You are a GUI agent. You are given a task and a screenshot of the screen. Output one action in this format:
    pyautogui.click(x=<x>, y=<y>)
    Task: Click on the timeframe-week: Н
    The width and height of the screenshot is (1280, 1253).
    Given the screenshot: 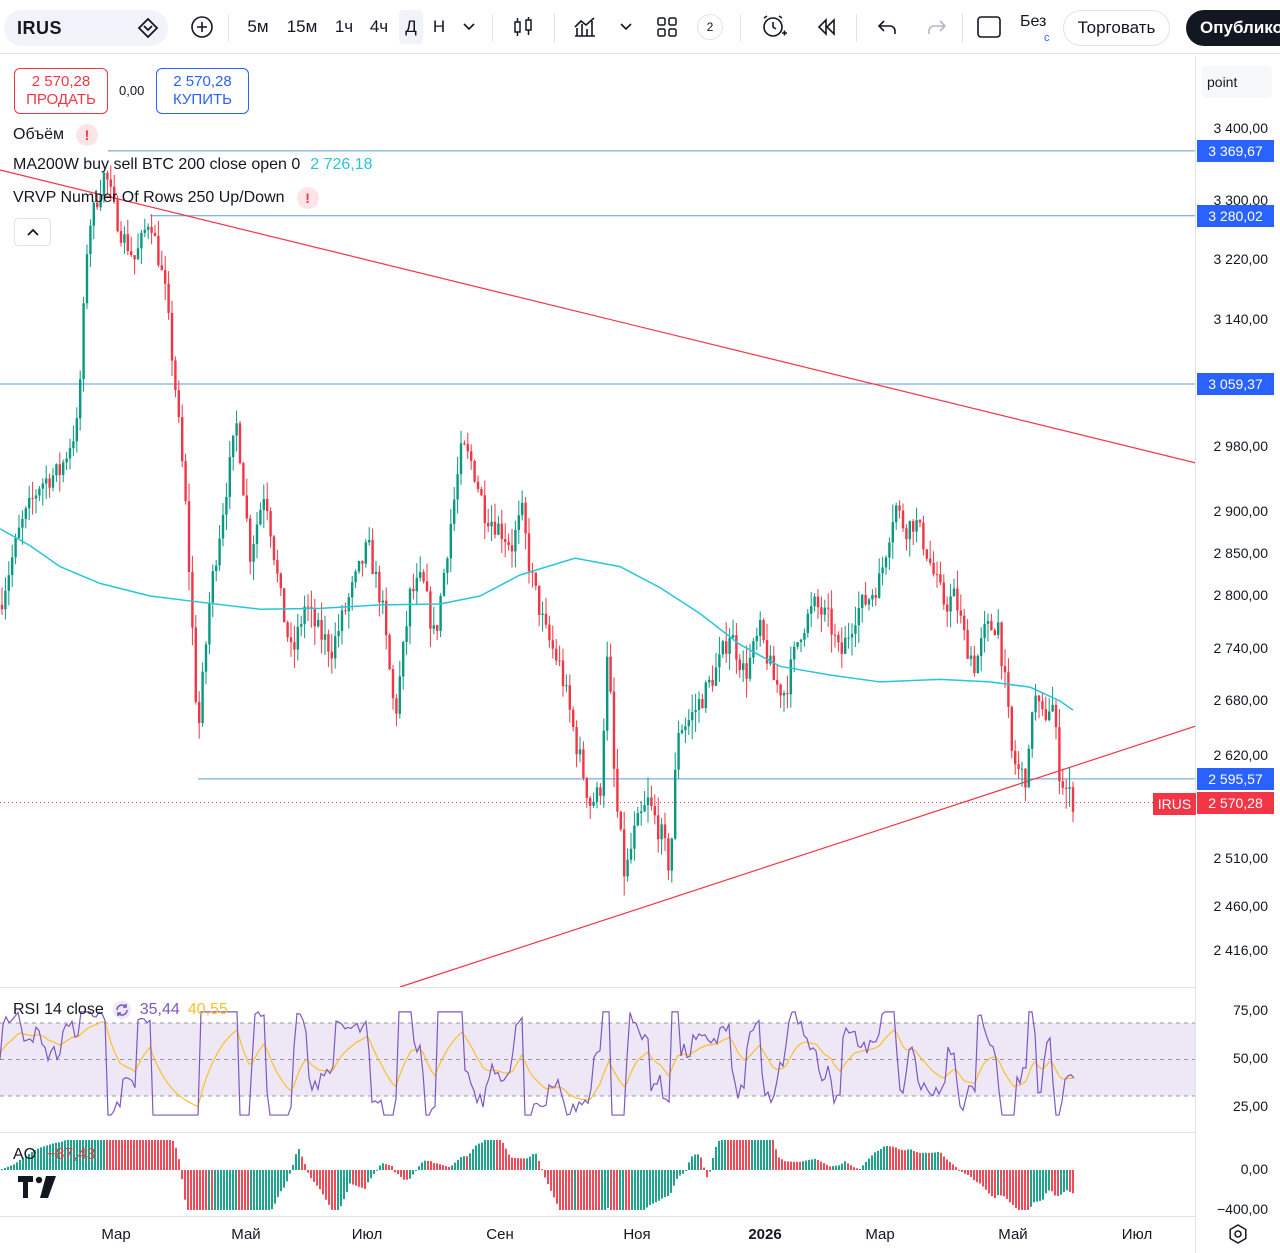 What is the action you would take?
    pyautogui.click(x=439, y=26)
    